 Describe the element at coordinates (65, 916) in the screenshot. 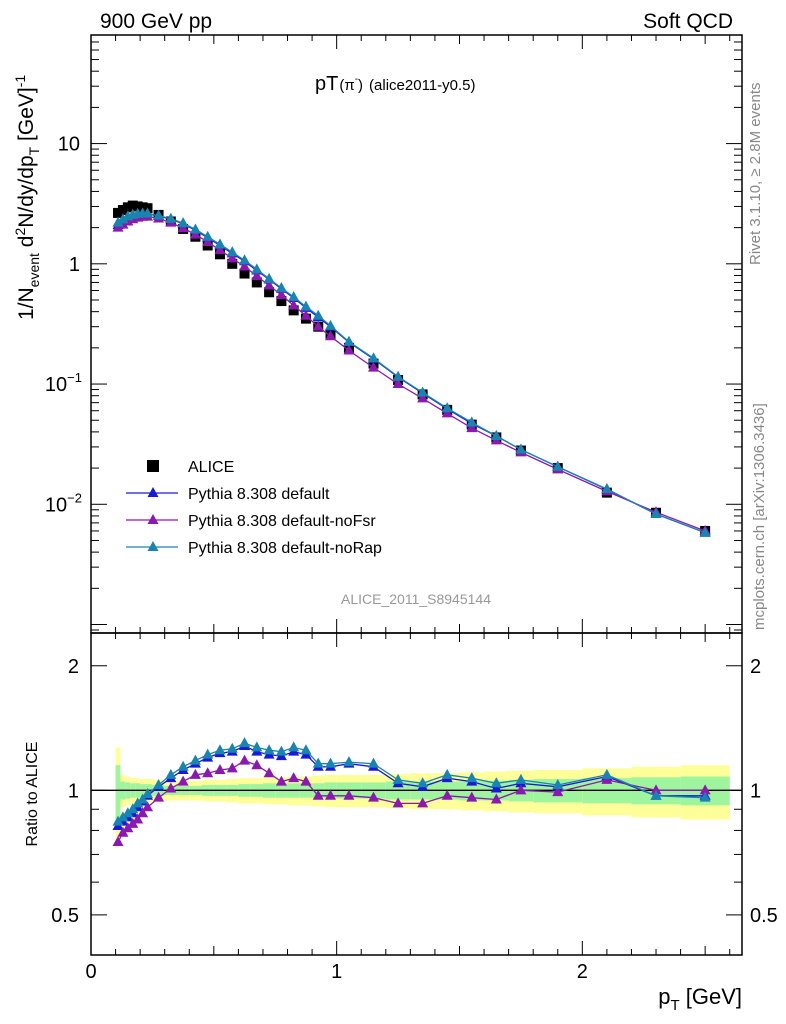

I see `ratio-y-tick-label: 0.5` at that location.